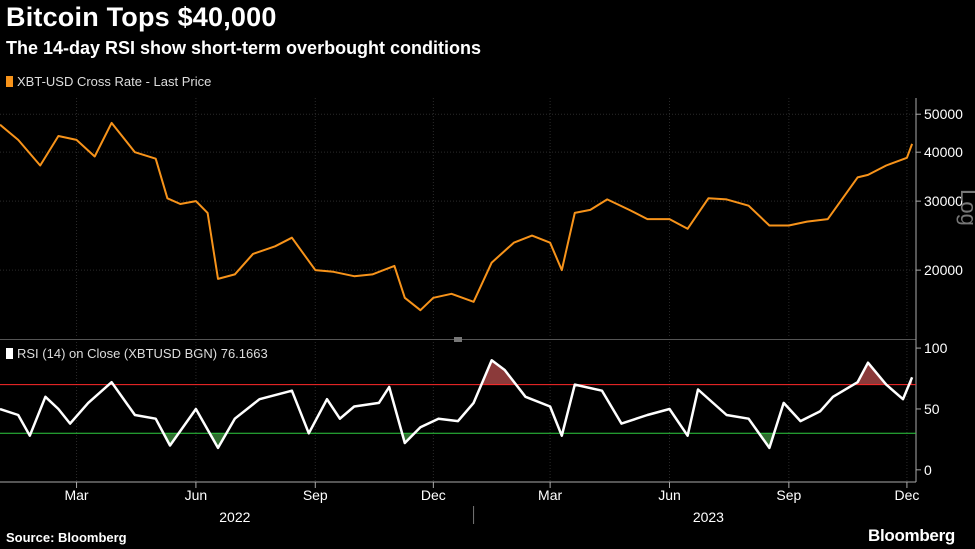 This screenshot has height=549, width=975. What do you see at coordinates (141, 17) in the screenshot?
I see `chart-title: Bitcoin Tops $40,000` at bounding box center [141, 17].